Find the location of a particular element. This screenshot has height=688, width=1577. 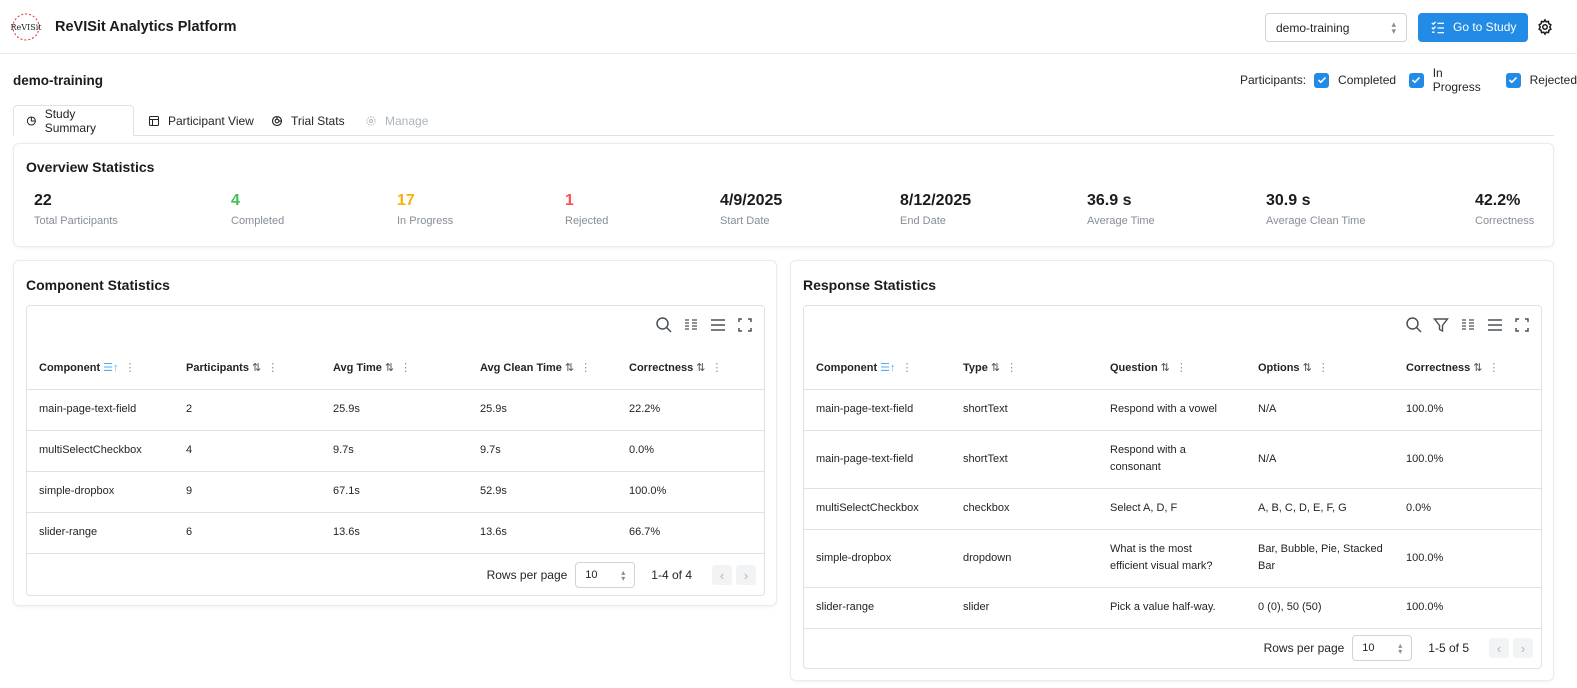

filter-completed: Completed is located at coordinates (1355, 80).